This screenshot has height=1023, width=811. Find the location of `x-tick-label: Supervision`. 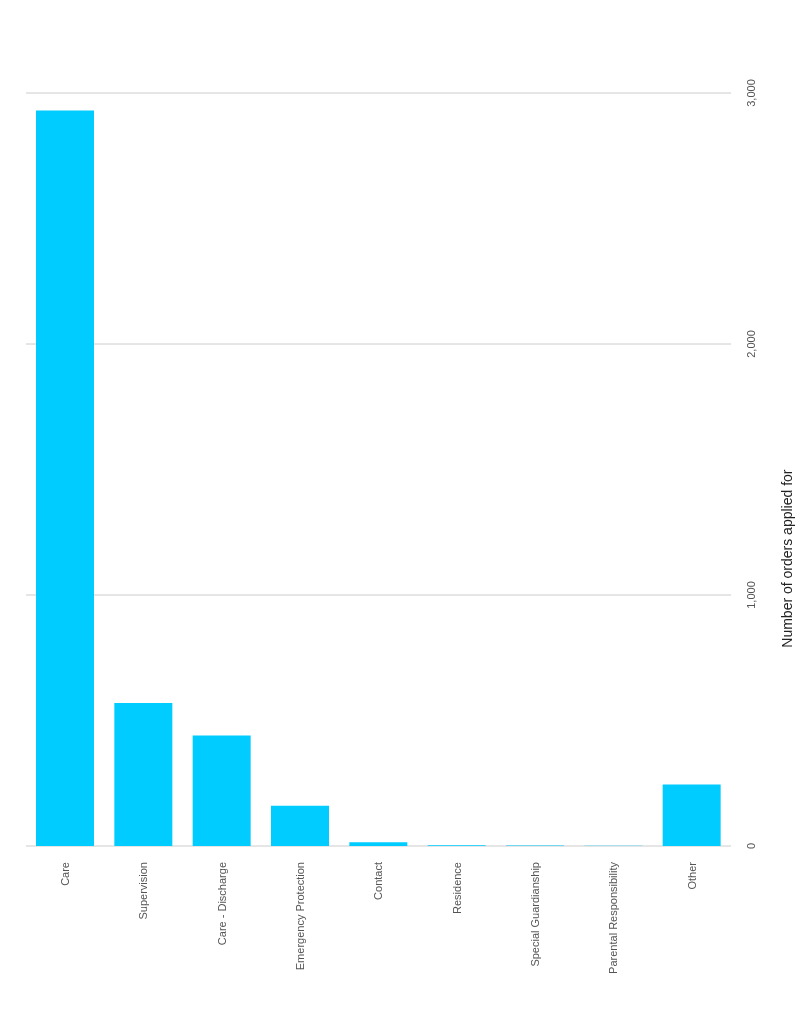

x-tick-label: Supervision is located at coordinates (143, 891).